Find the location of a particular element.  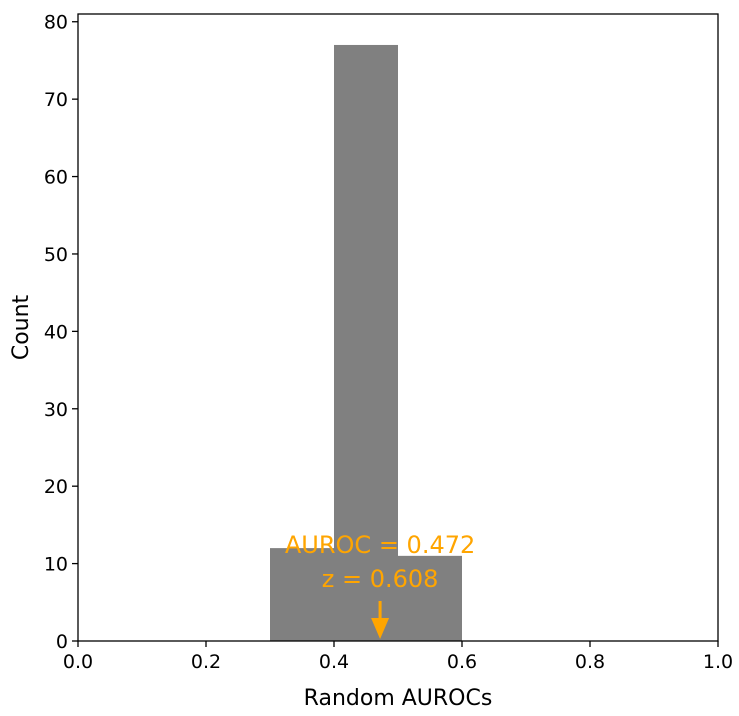

x-tick-label: 0.8 is located at coordinates (590, 662).